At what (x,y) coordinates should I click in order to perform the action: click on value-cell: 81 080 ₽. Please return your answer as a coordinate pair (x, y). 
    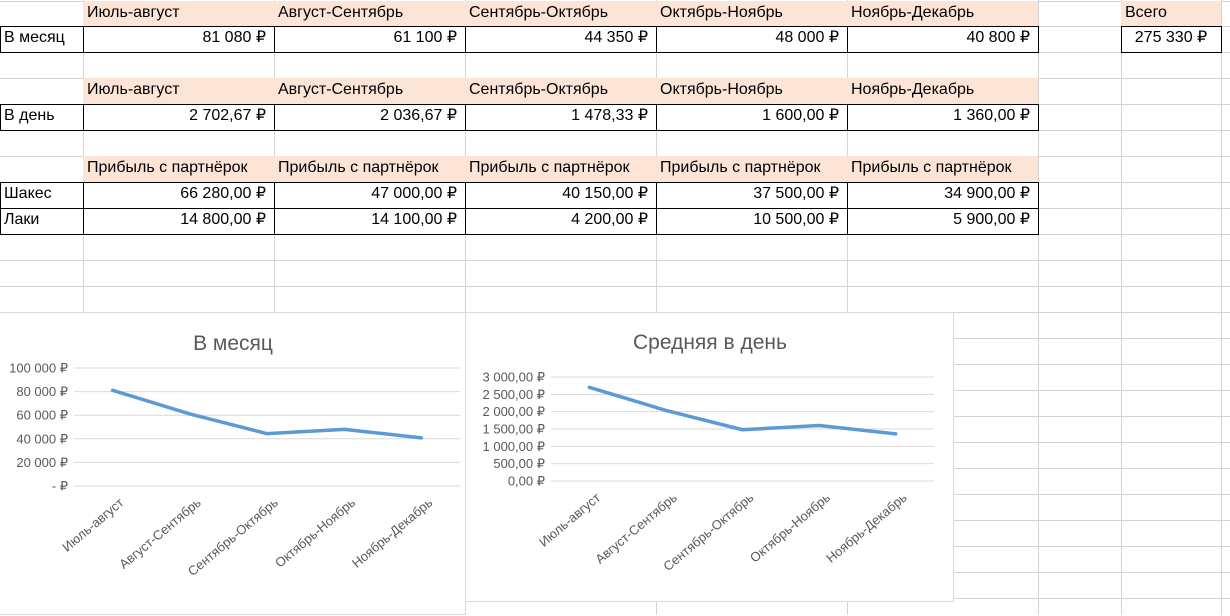
    Looking at the image, I should click on (234, 37).